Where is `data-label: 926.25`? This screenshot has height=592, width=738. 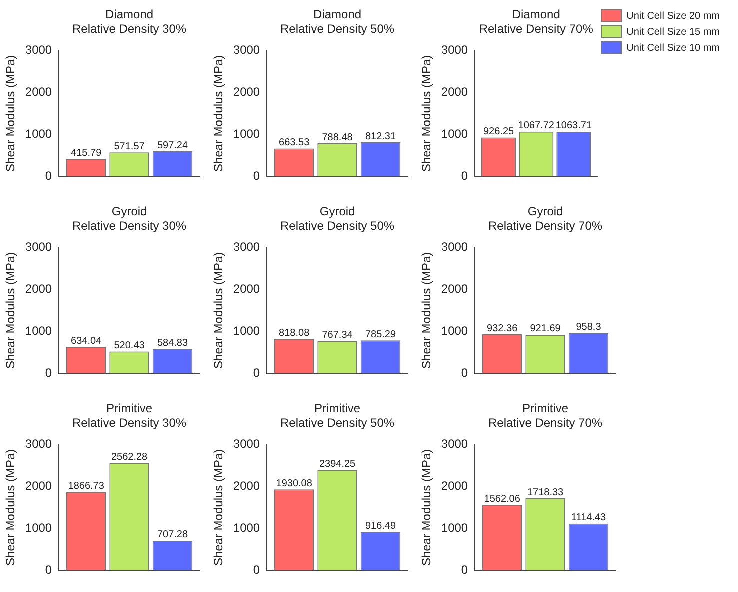
data-label: 926.25 is located at coordinates (499, 132).